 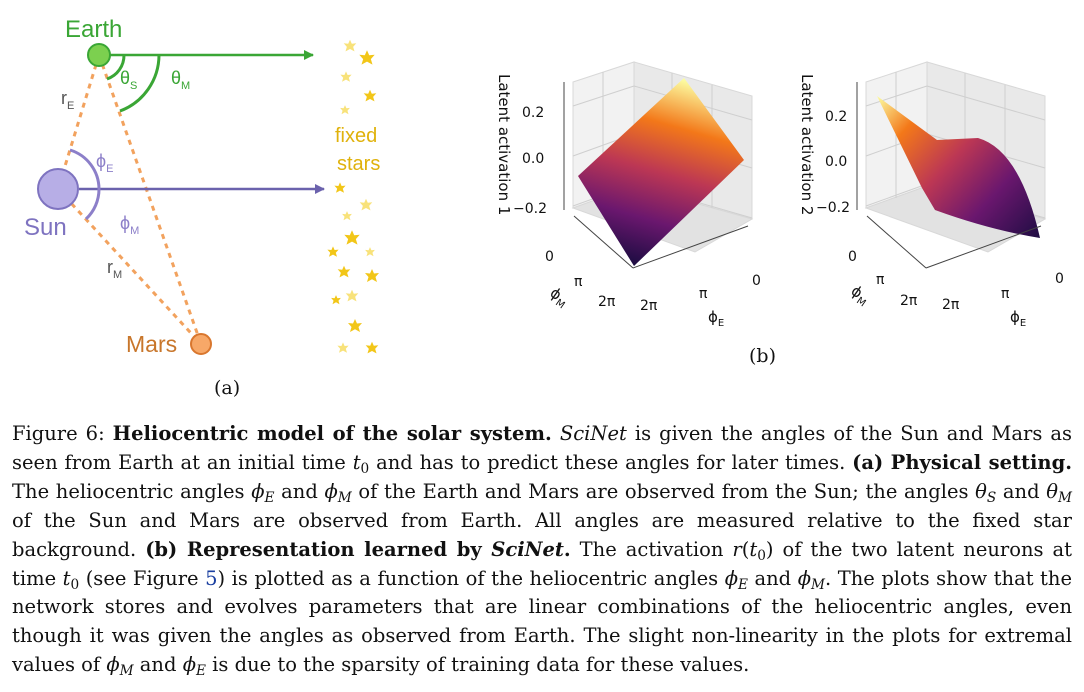 I want to click on caption-text: The heliocentric angles, so click(x=132, y=491).